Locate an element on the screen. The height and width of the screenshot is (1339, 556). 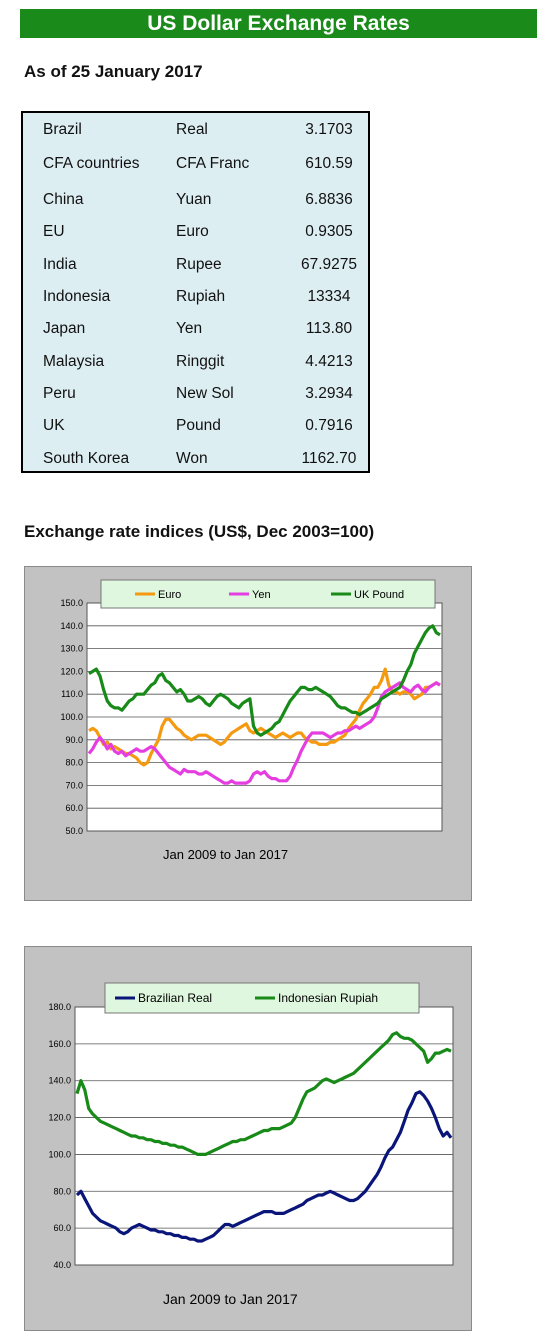
table-row: EU Euro 0.9305 is located at coordinates (195, 233).